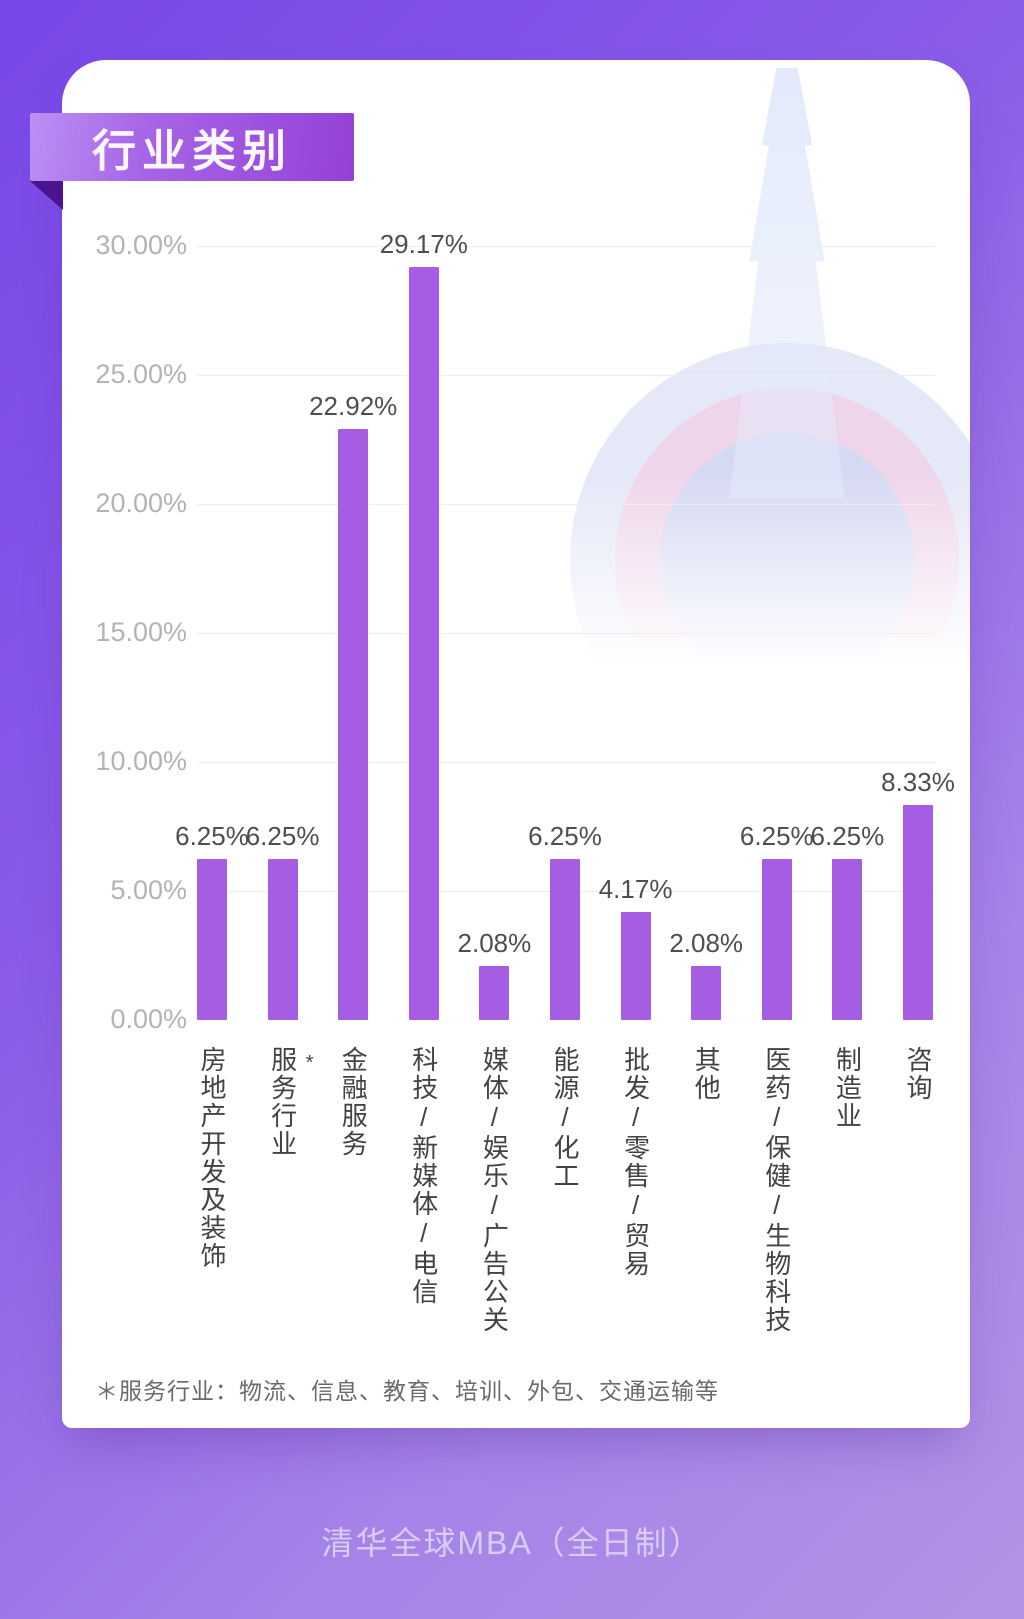 The height and width of the screenshot is (1619, 1024). What do you see at coordinates (423, 244) in the screenshot?
I see `bar-value-label: 29.17%` at bounding box center [423, 244].